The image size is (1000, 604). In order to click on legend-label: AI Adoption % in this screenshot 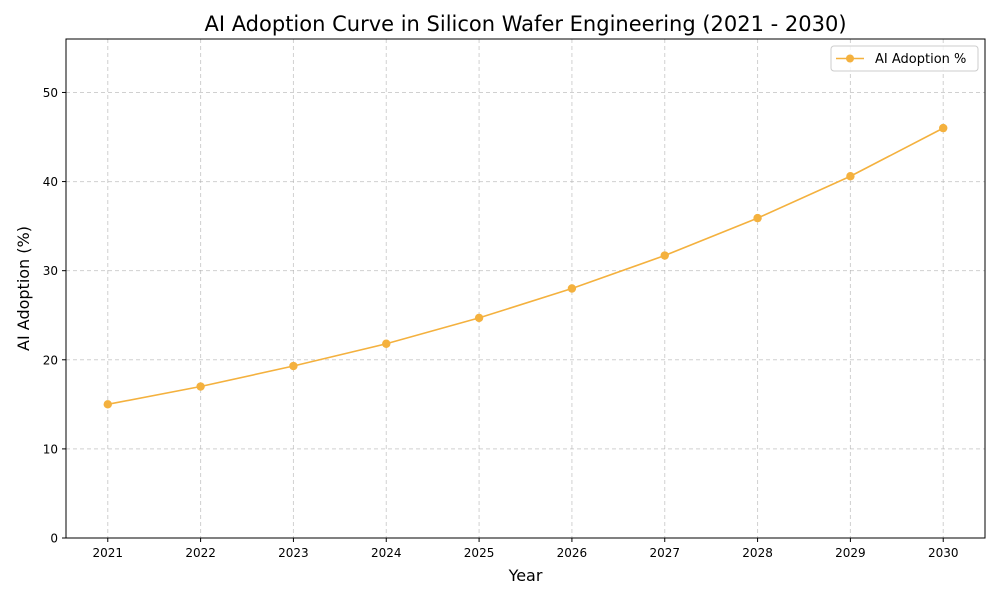, I will do `click(920, 59)`.